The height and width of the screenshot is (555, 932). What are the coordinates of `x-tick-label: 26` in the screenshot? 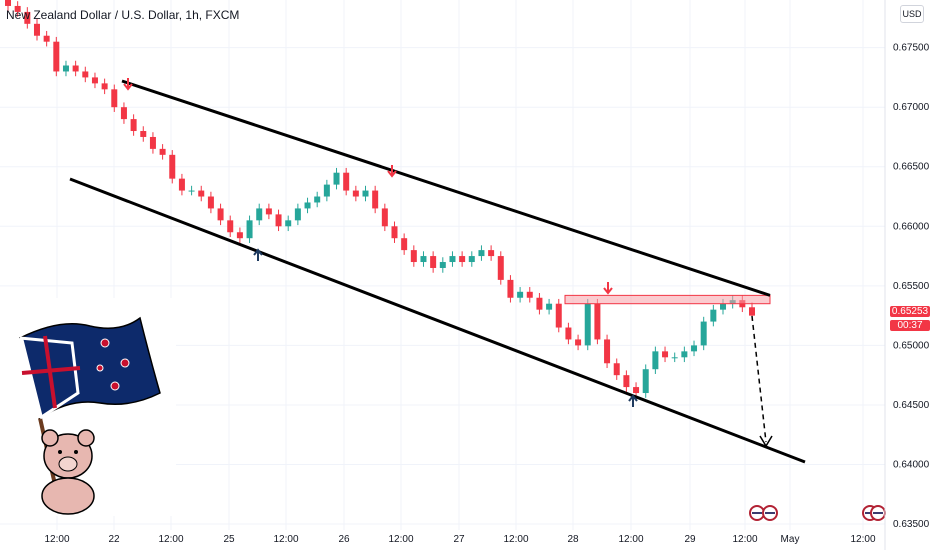 It's located at (344, 539).